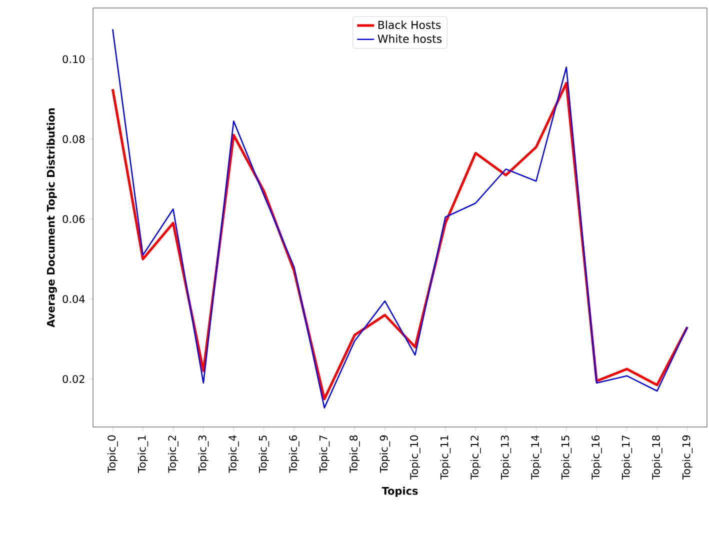 This screenshot has width=709, height=542. What do you see at coordinates (409, 25) in the screenshot?
I see `legend-label: Black Hosts` at bounding box center [409, 25].